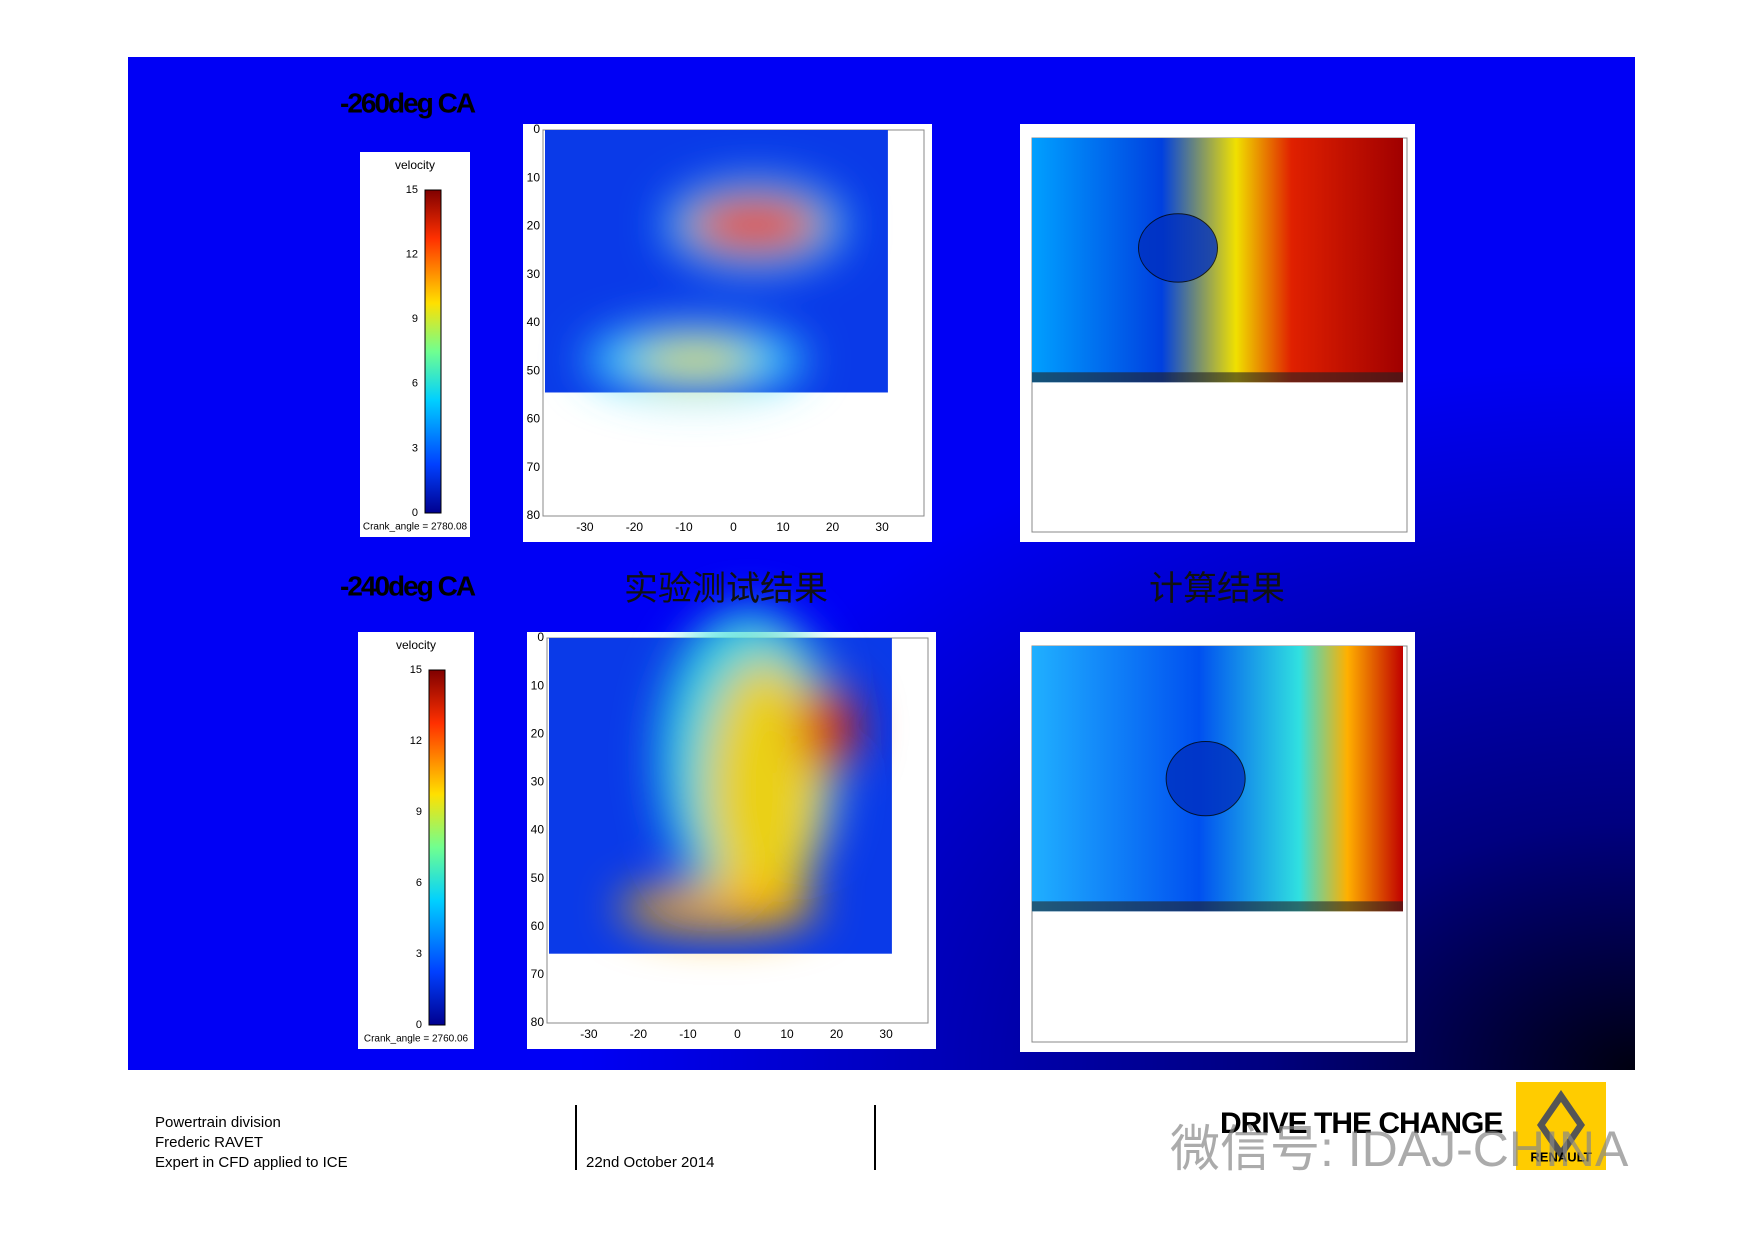 The height and width of the screenshot is (1241, 1755). Describe the element at coordinates (650, 1162) in the screenshot. I see `footer-date: 22nd October 2014` at that location.